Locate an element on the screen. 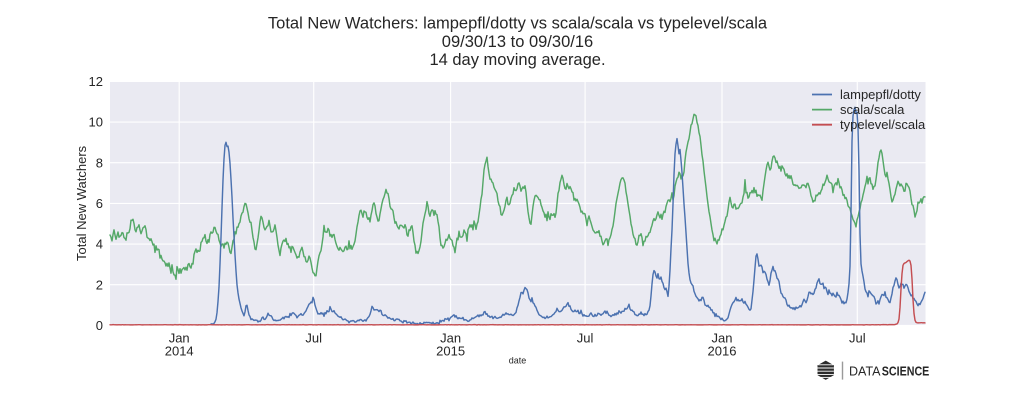 The height and width of the screenshot is (407, 1024). svg-text: 4 is located at coordinates (99, 244).